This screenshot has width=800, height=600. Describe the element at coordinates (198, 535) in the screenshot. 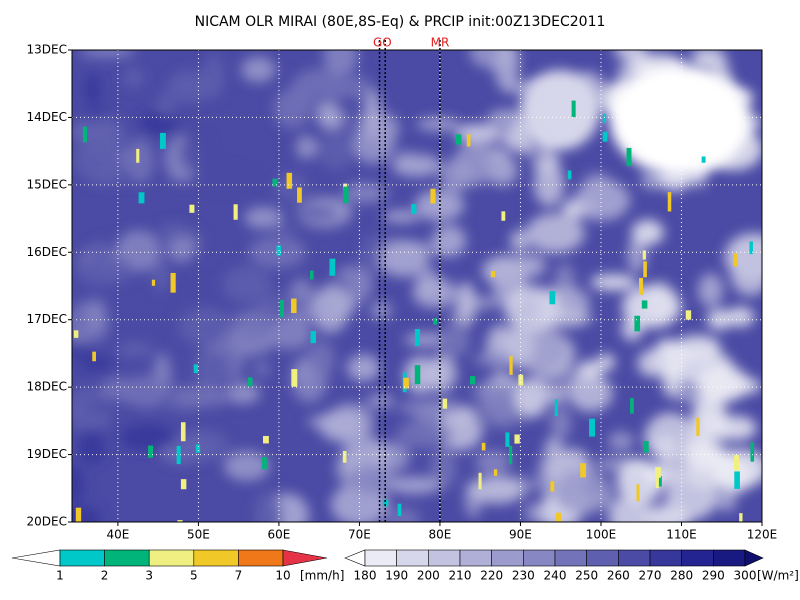

I see `x-tick-label: 50E` at that location.